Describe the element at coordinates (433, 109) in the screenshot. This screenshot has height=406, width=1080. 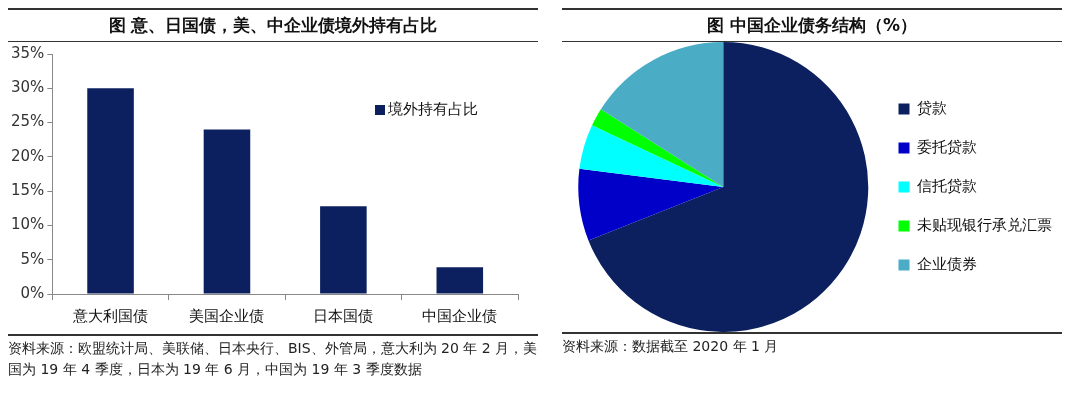
I see `legend-label: 境外持有占比` at that location.